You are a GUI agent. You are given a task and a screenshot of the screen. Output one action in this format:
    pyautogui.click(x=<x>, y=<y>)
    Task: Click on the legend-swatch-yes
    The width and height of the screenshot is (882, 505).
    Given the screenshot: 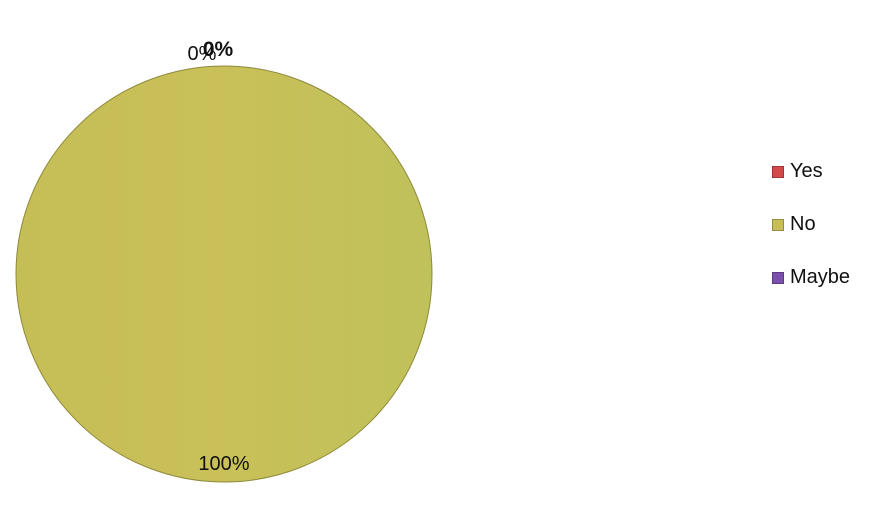 What is the action you would take?
    pyautogui.click(x=778, y=171)
    